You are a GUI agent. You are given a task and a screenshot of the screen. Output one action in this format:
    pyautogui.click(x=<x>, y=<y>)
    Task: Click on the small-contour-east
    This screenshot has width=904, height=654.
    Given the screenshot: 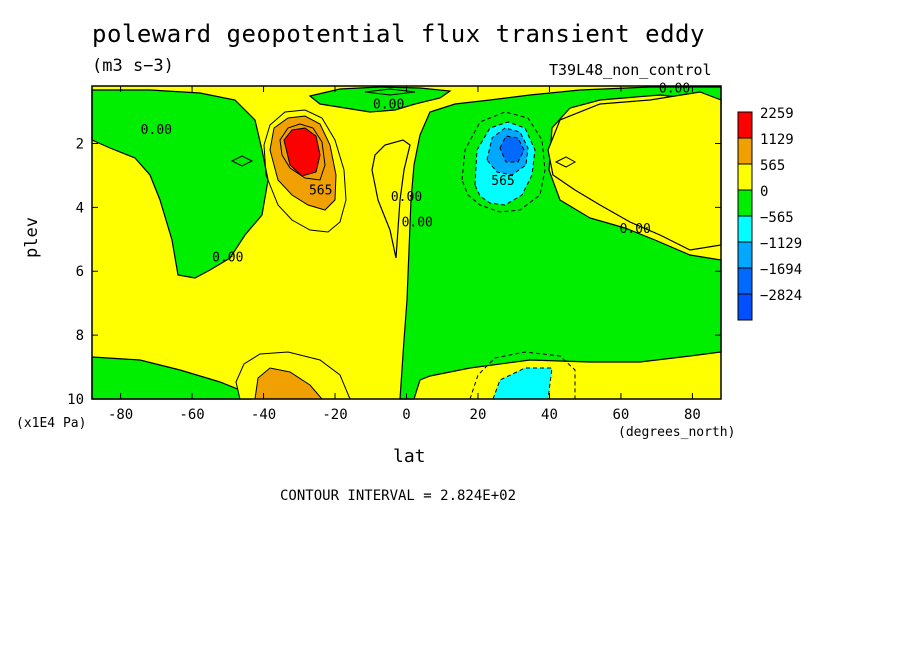 What is the action you would take?
    pyautogui.click(x=565, y=162)
    